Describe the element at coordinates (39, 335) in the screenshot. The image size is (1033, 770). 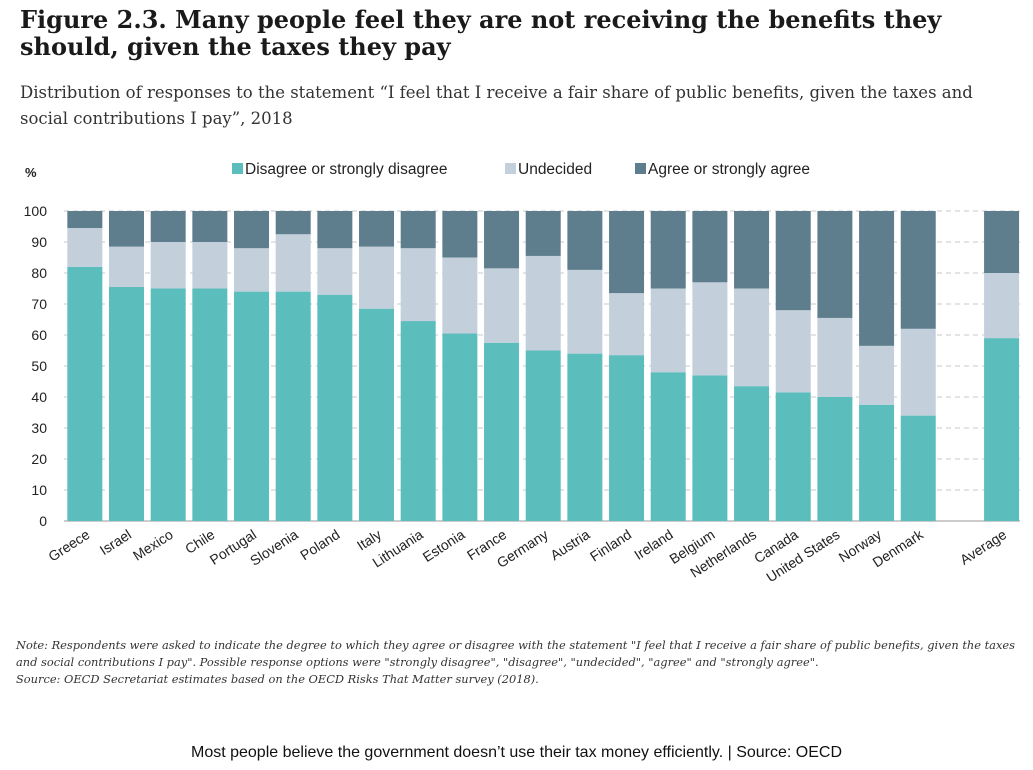
I see `y-tick-label: 60` at that location.